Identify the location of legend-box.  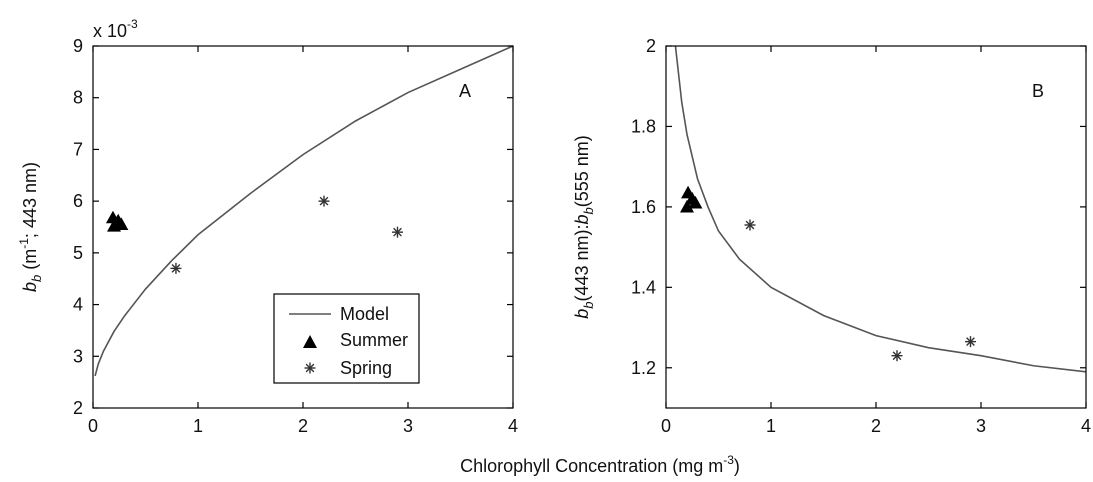
(346, 338).